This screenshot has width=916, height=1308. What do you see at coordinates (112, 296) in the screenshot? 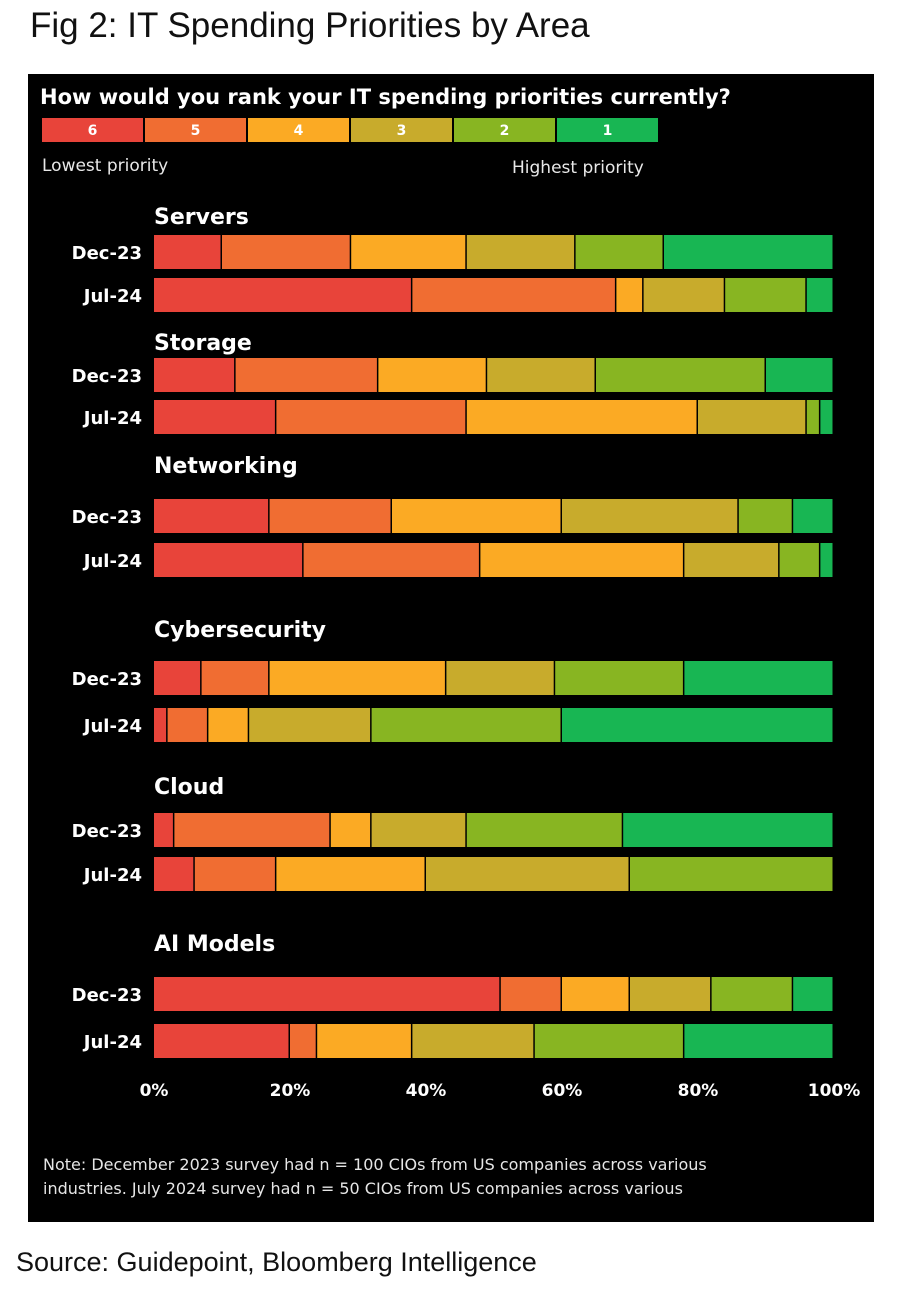
I see `row-label-servers-jul-24: Jul-24` at bounding box center [112, 296].